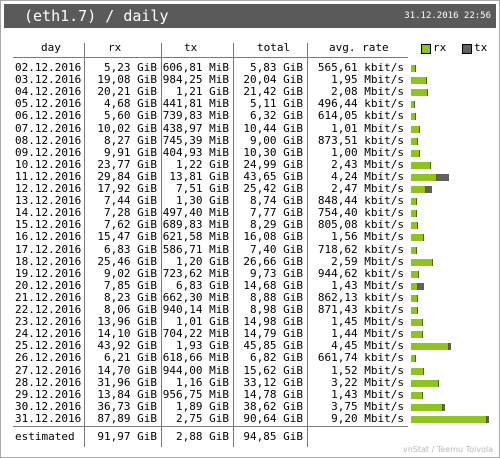  I want to click on avg-rate-cell: 614,05 kbit/s, so click(360, 115).